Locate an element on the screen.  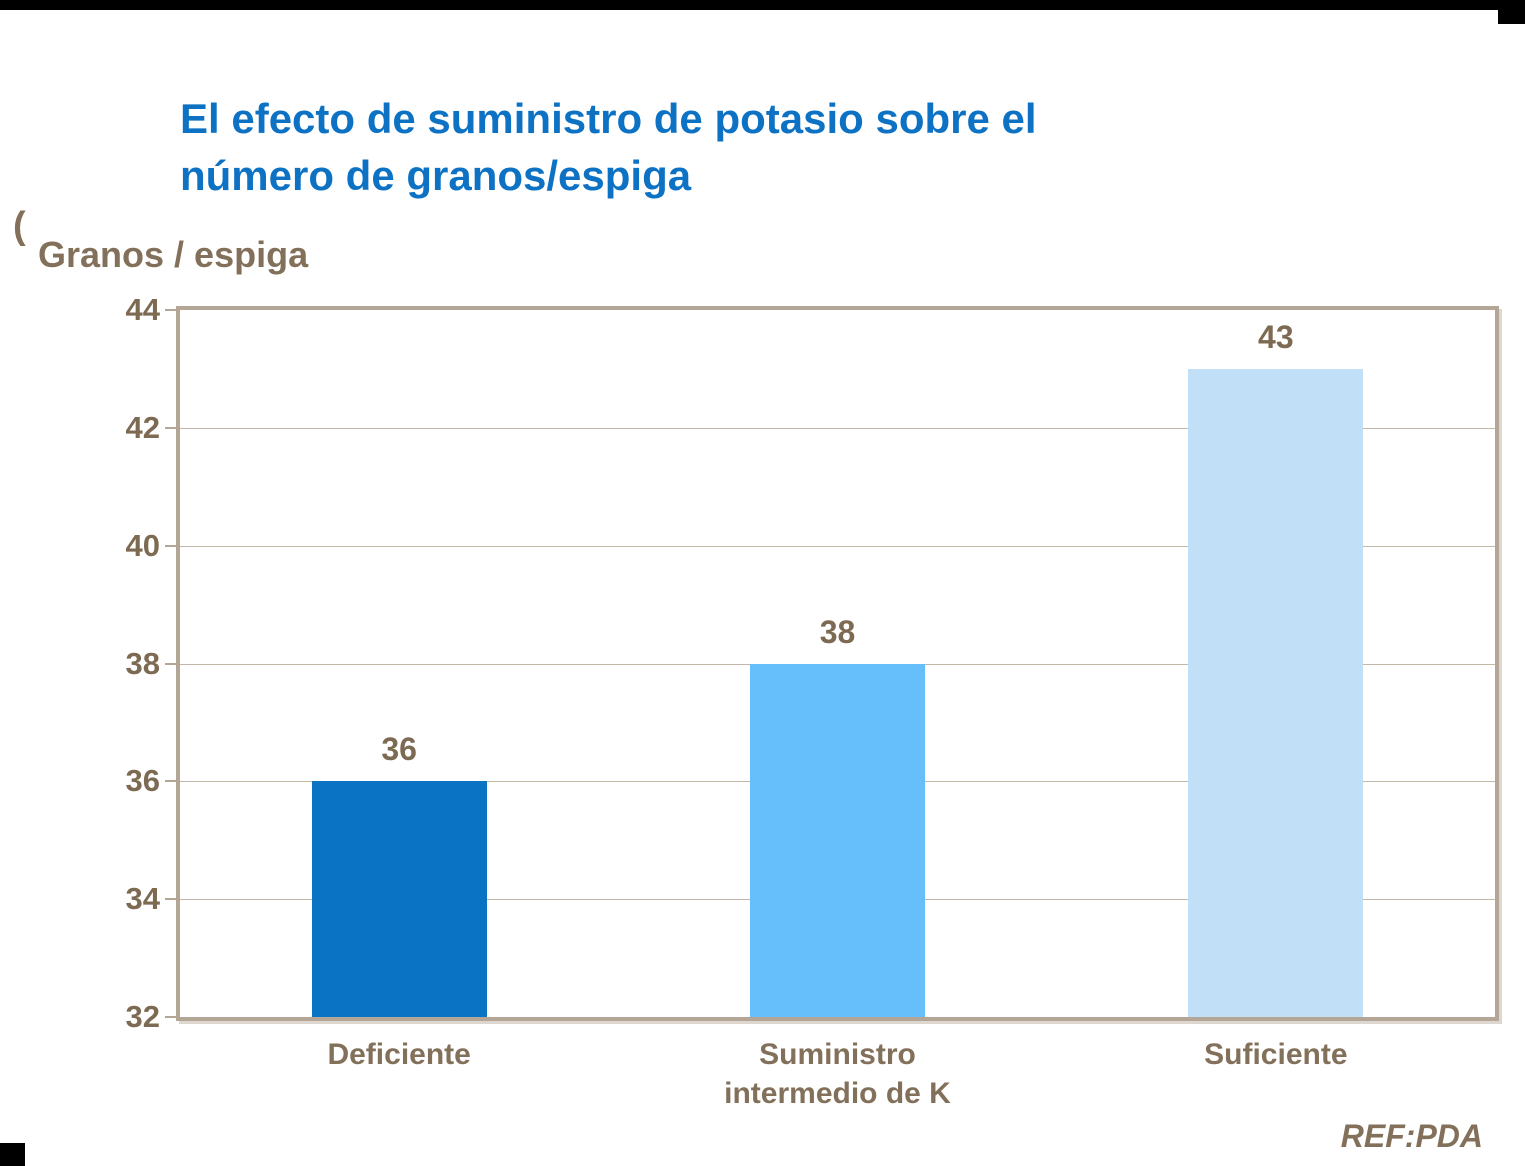
y-axis-label: Granos / espiga is located at coordinates (173, 254).